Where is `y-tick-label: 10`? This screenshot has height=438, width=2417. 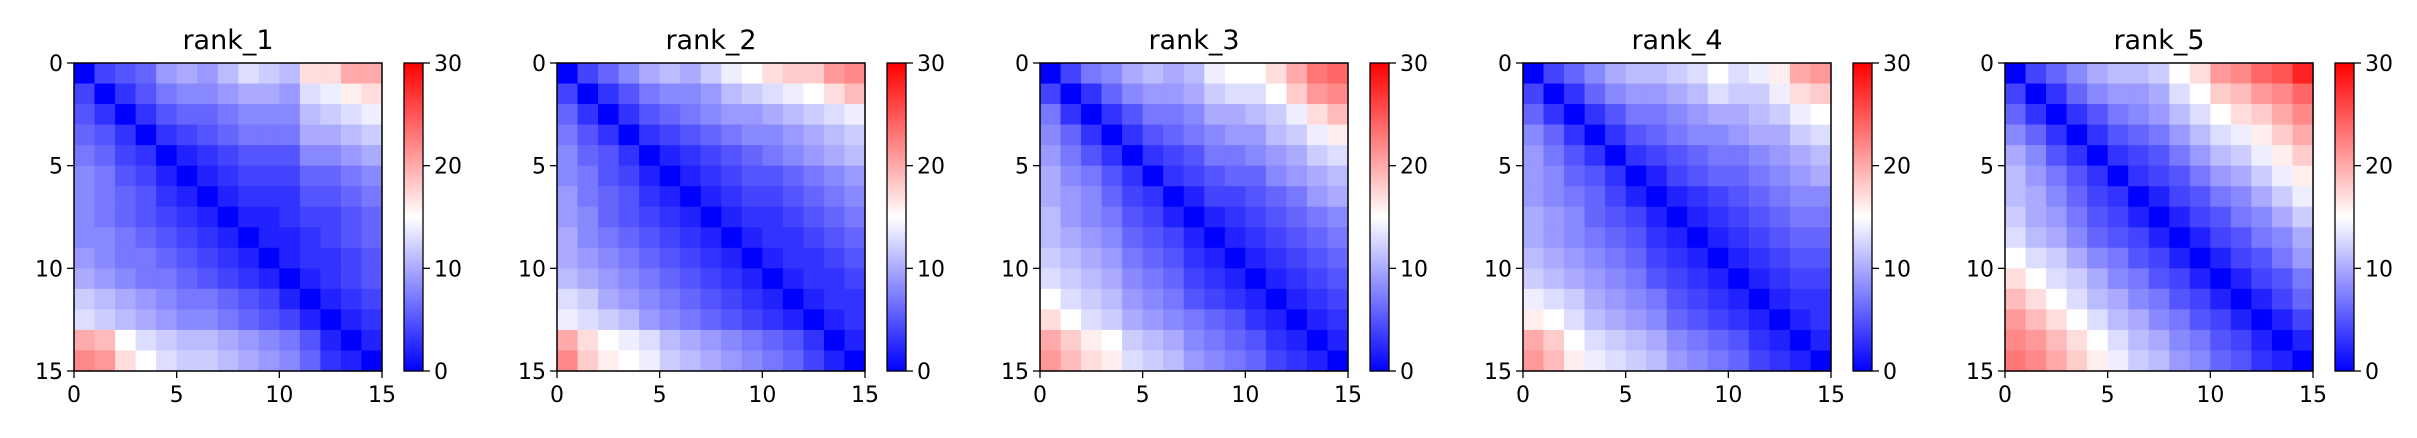 y-tick-label: 10 is located at coordinates (1015, 269).